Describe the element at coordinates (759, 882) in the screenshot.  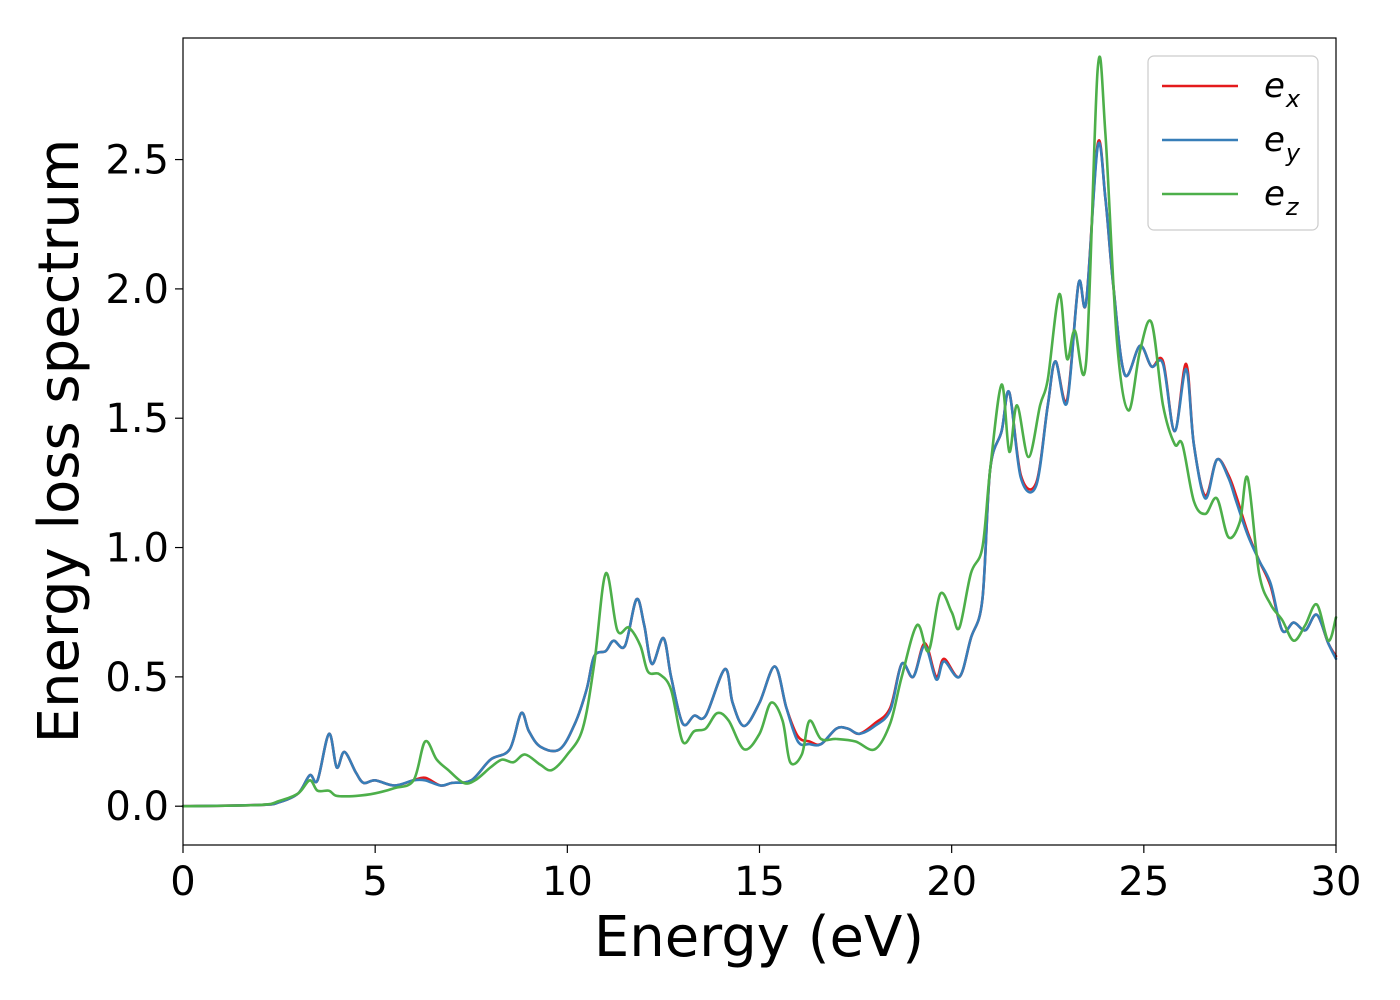
I see `x-tick-label: 15` at that location.